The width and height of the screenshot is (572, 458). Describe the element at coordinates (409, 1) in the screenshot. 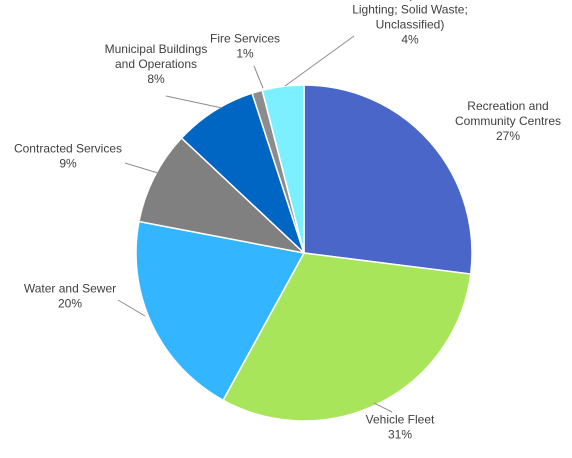

I see `slice-name-label: Other (Parks;` at that location.